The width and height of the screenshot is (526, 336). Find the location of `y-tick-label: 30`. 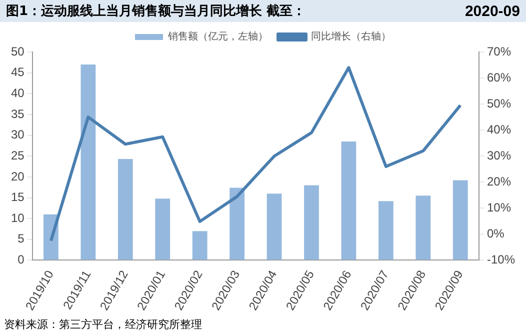

y-tick-label: 30 is located at coordinates (17, 135).